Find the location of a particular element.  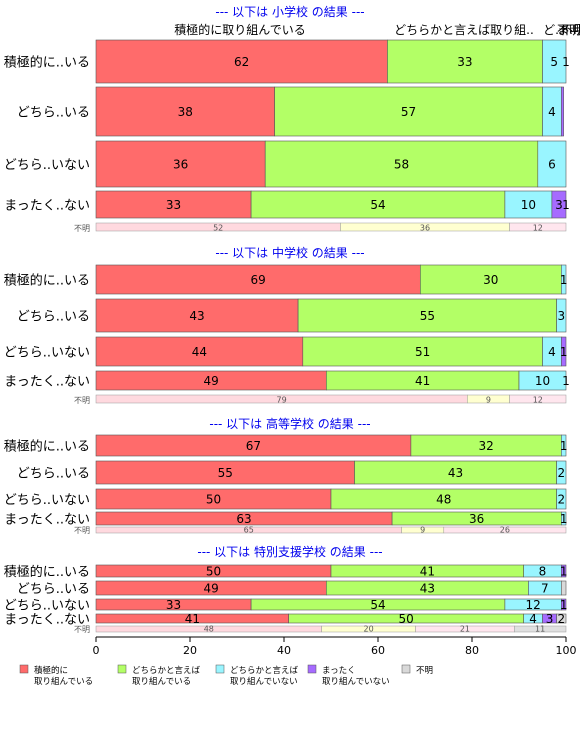

top-label-cat2: どちらかと言えば取り組.. is located at coordinates (464, 30).